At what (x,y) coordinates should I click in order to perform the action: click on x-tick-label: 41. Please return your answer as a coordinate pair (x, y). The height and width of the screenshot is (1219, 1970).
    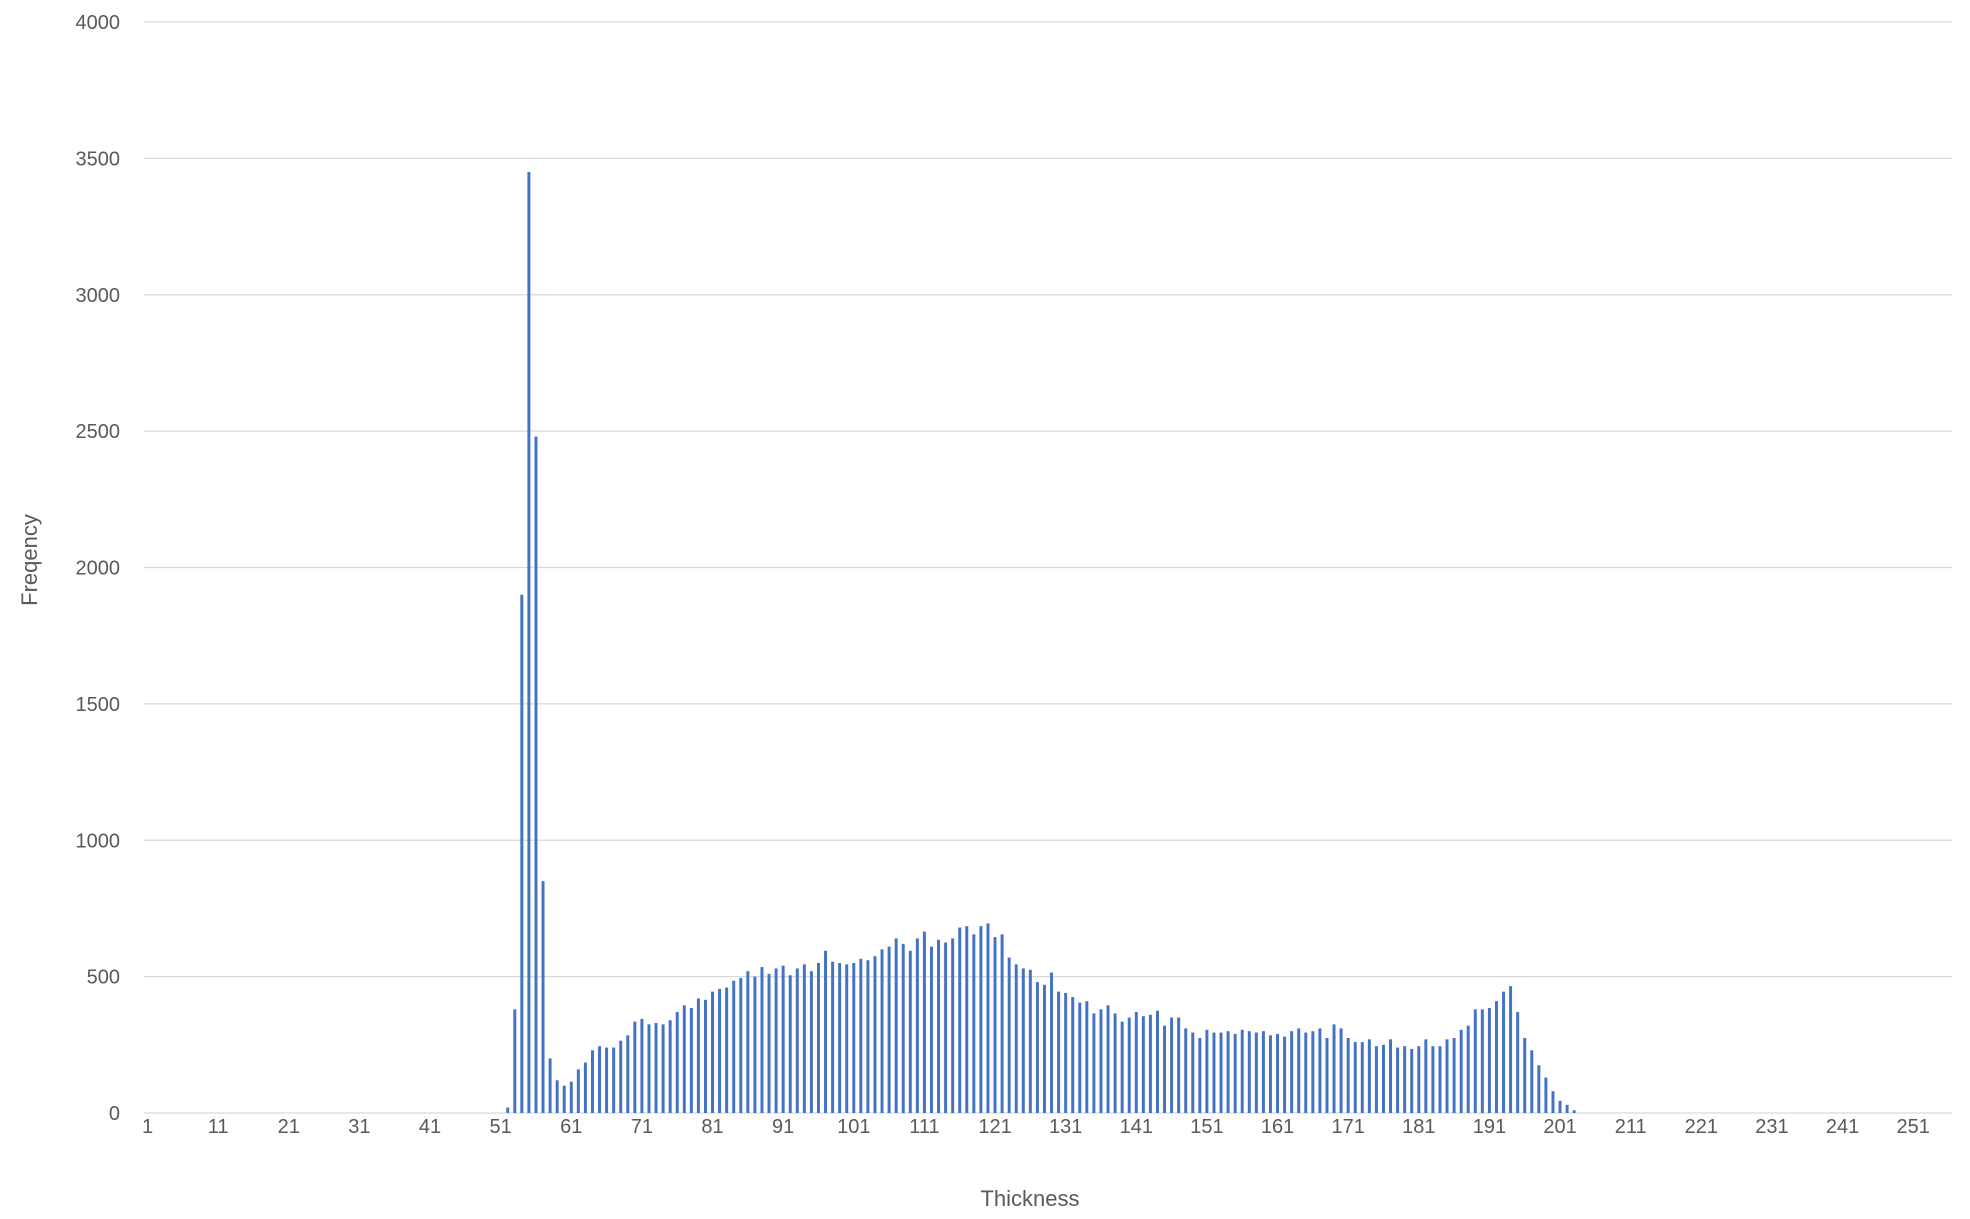
    Looking at the image, I should click on (430, 1127).